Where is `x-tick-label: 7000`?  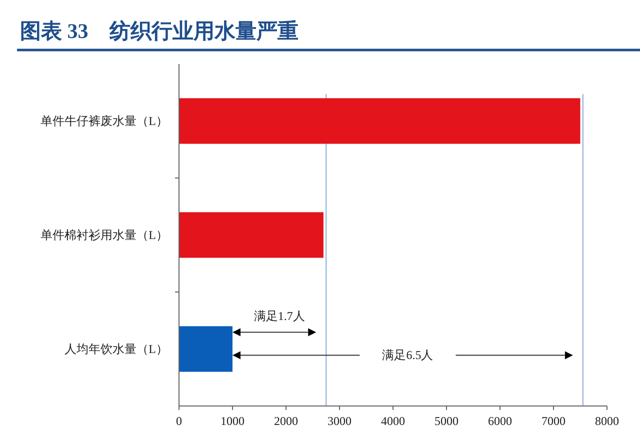 x-tick-label: 7000 is located at coordinates (554, 421).